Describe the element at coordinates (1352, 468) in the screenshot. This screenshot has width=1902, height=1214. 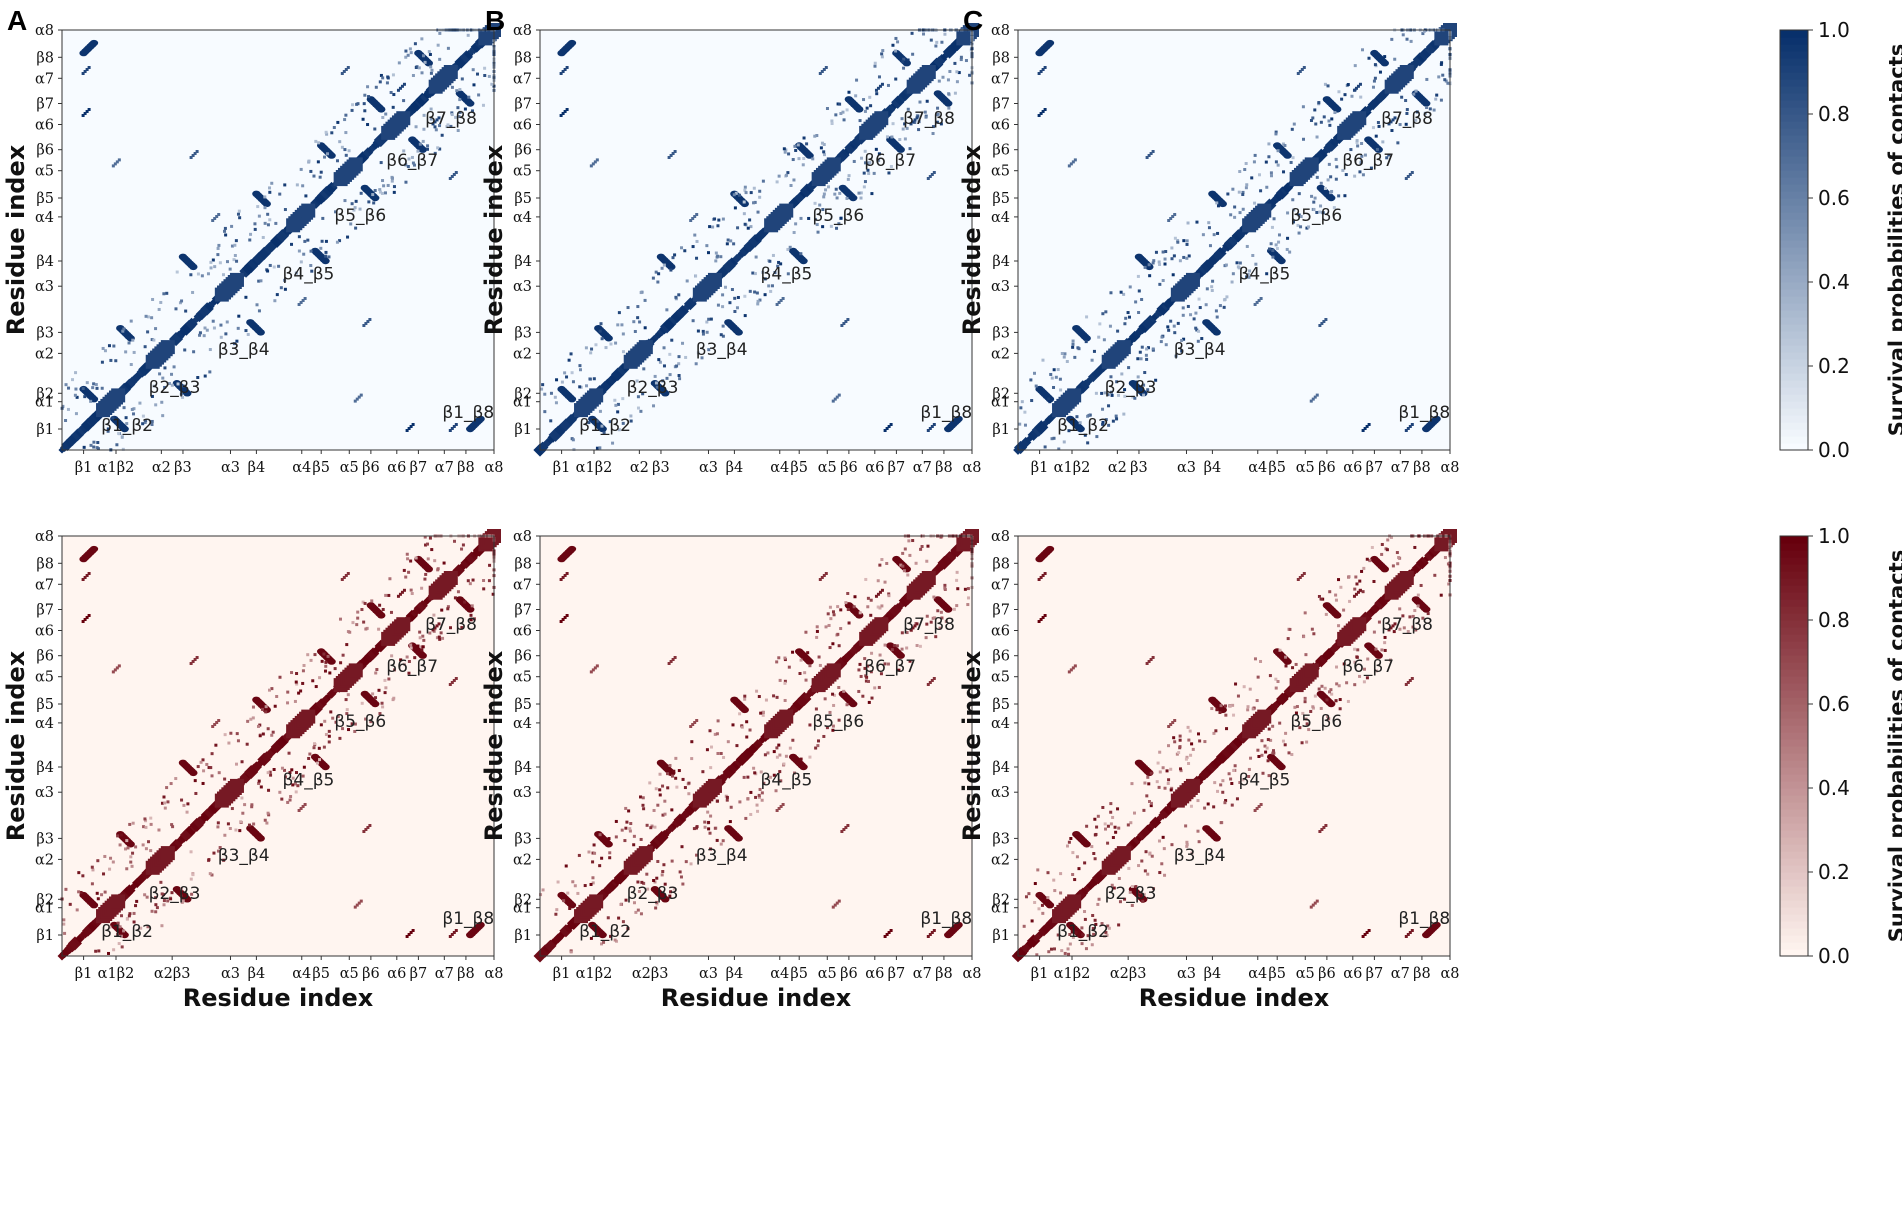
I see `x-tick-label: α6` at that location.